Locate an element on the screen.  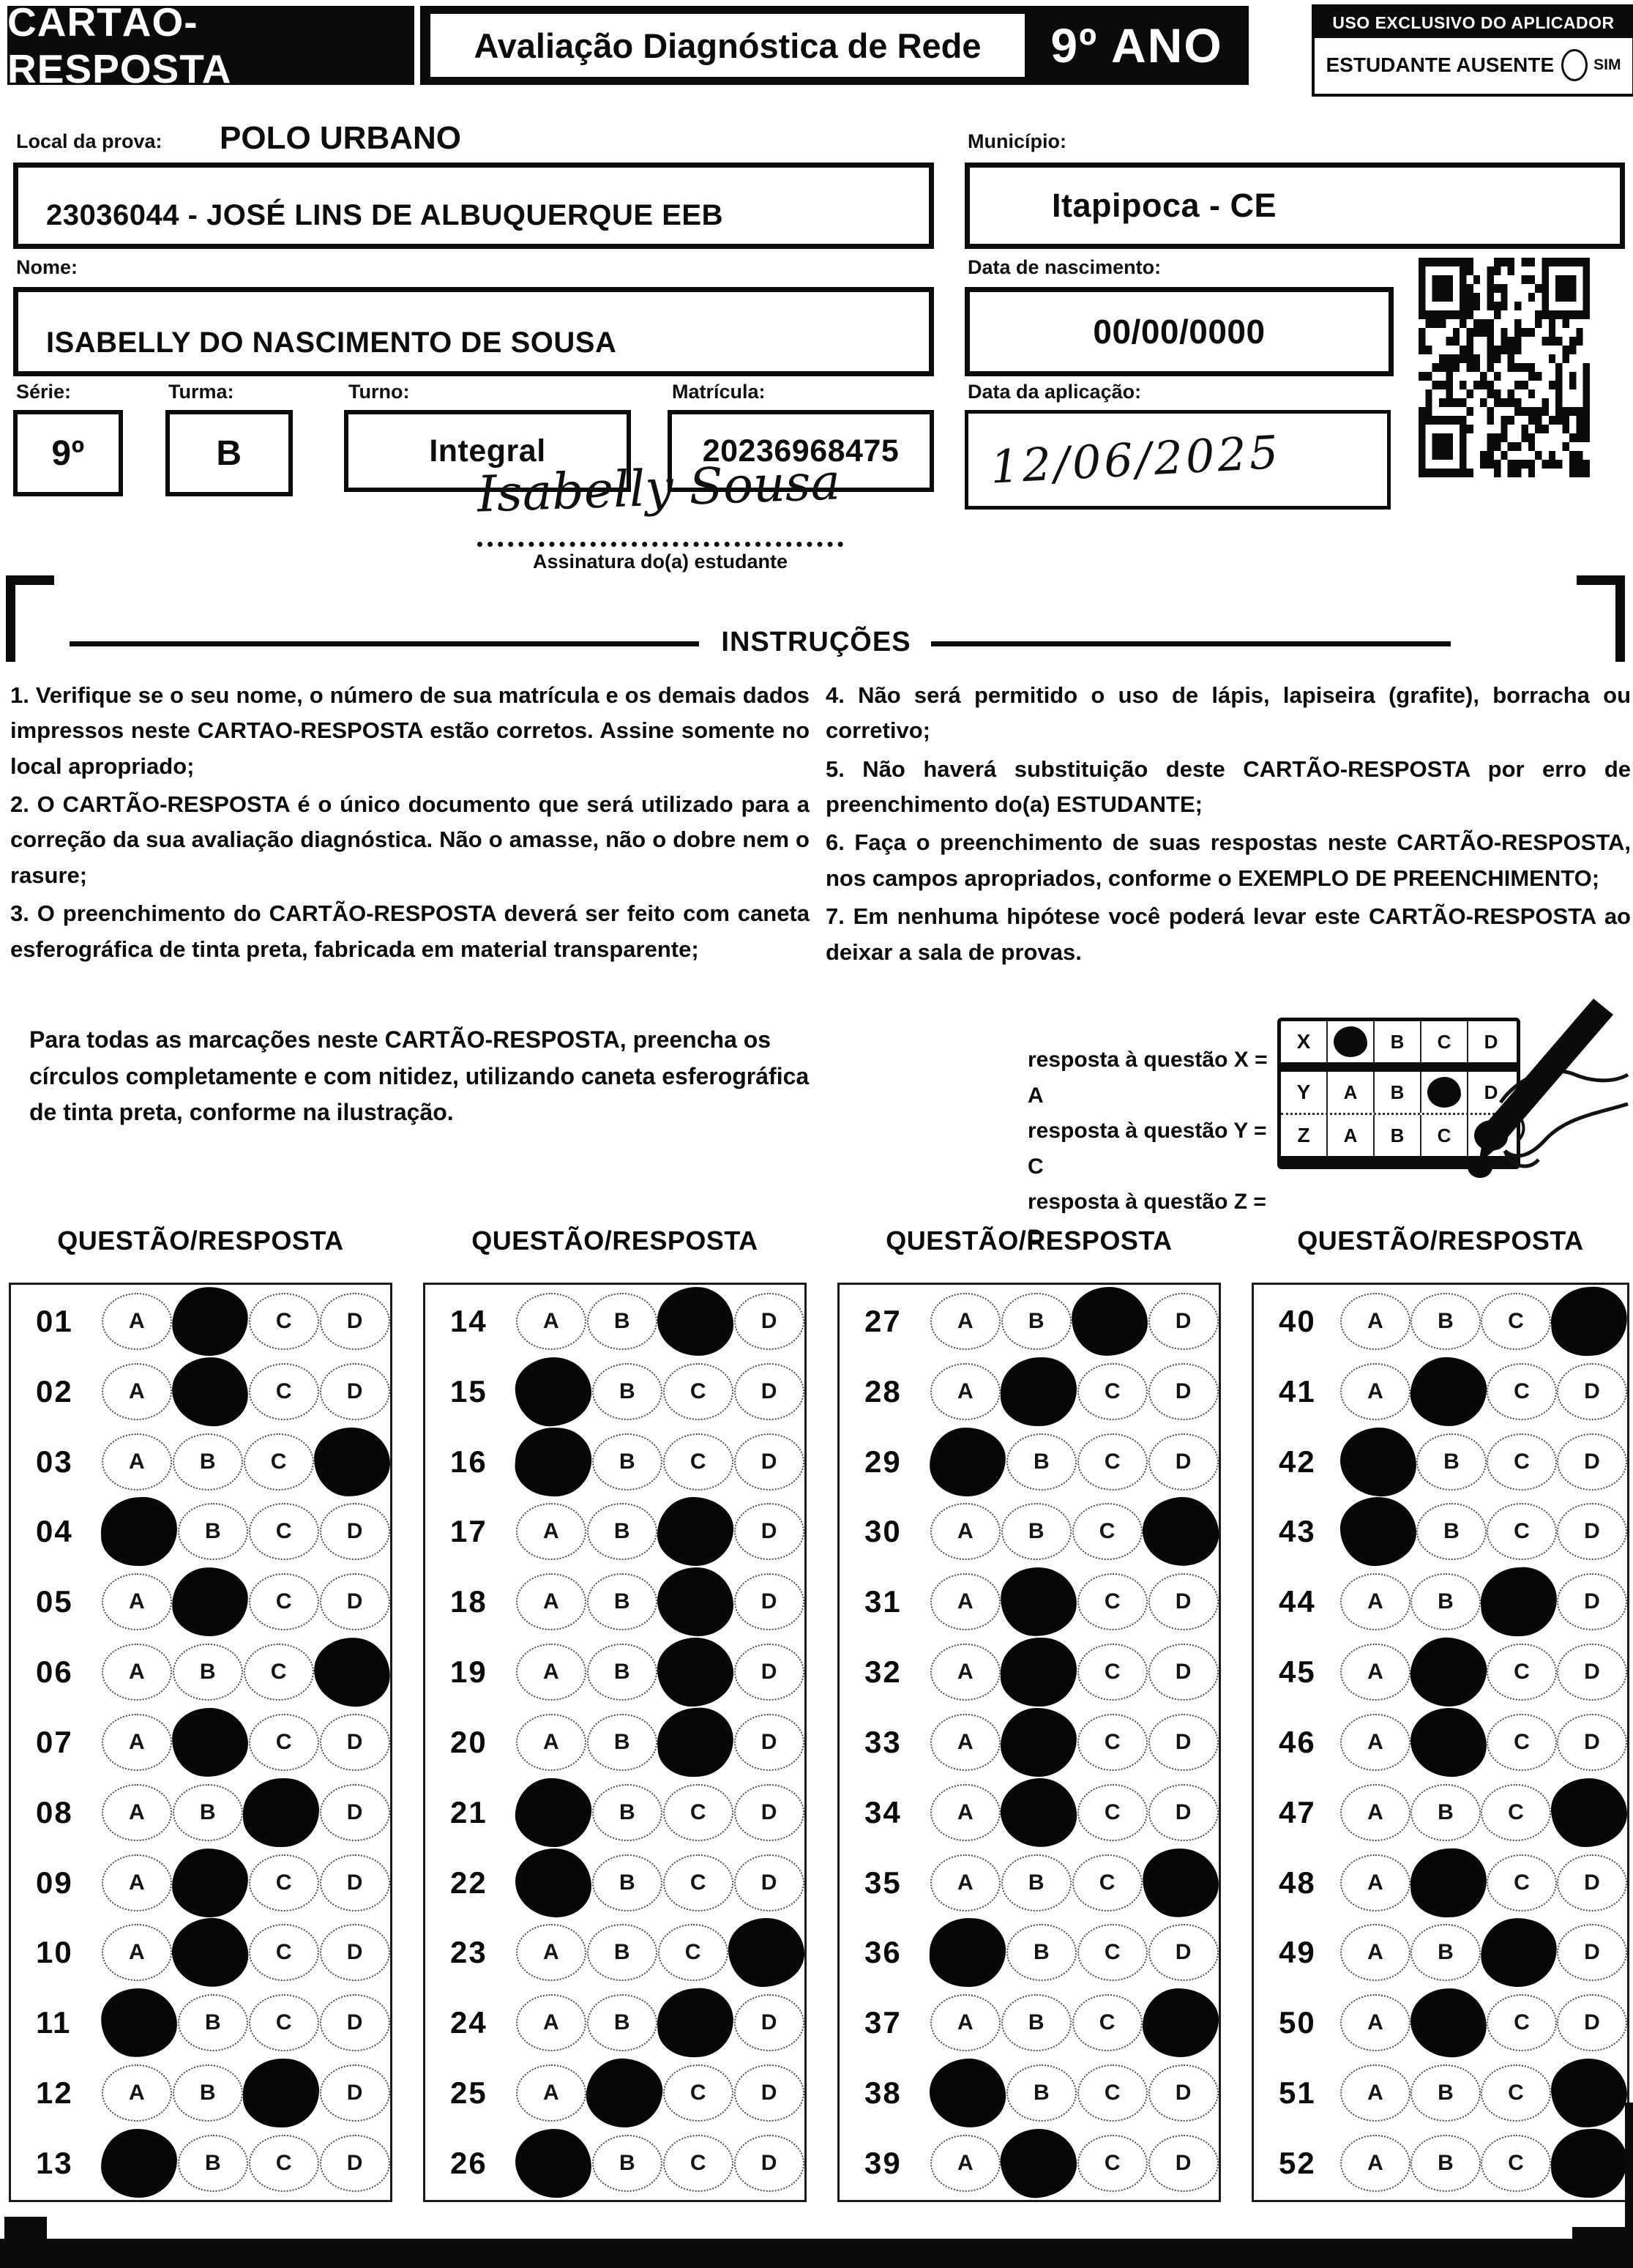
bubble-q08-c-filled is located at coordinates (281, 1812).